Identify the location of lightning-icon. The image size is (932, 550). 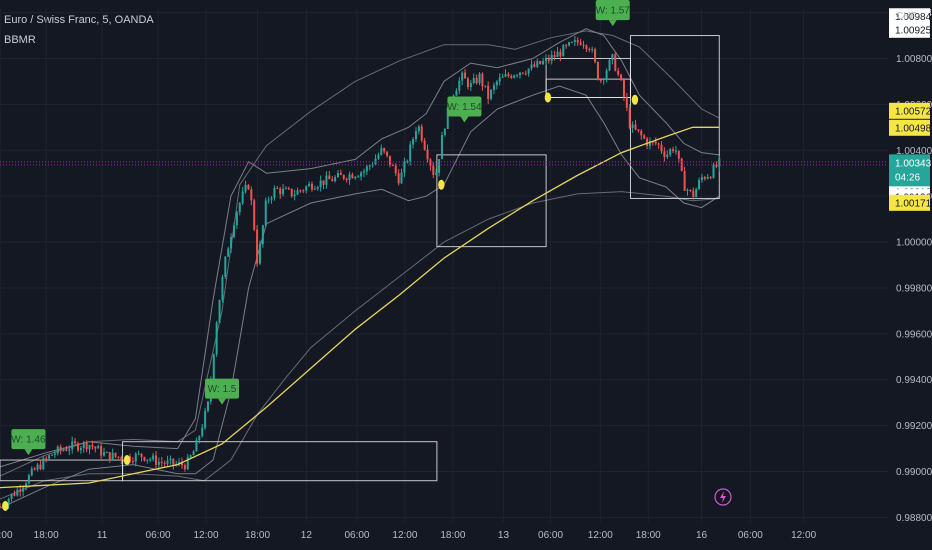
(723, 497).